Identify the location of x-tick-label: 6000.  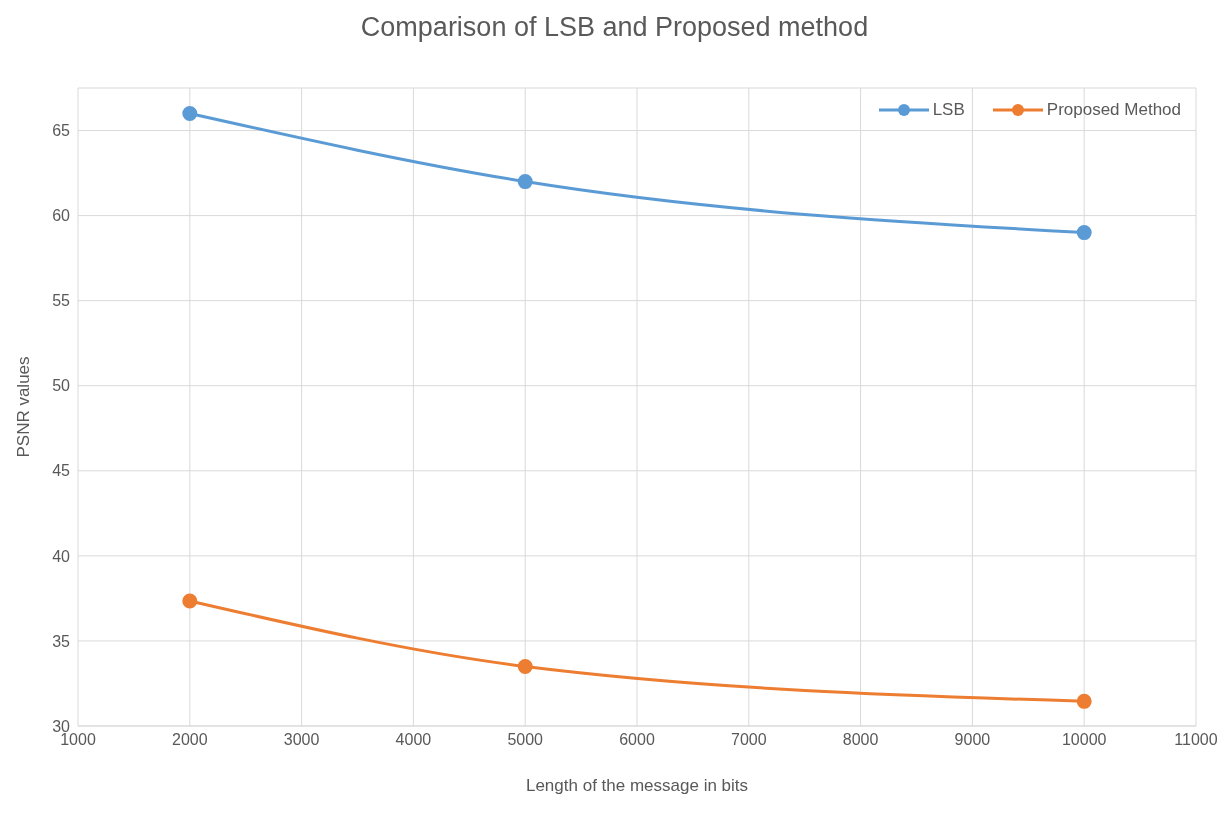
(637, 740).